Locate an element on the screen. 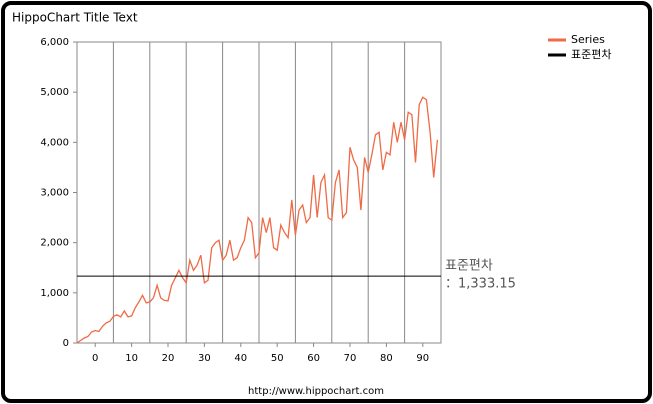  std-annotation: 표준편차 is located at coordinates (469, 266).